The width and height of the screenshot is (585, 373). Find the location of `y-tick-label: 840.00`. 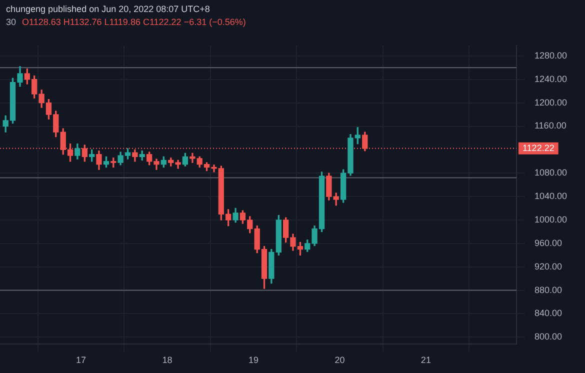

y-tick-label: 840.00 is located at coordinates (548, 313).